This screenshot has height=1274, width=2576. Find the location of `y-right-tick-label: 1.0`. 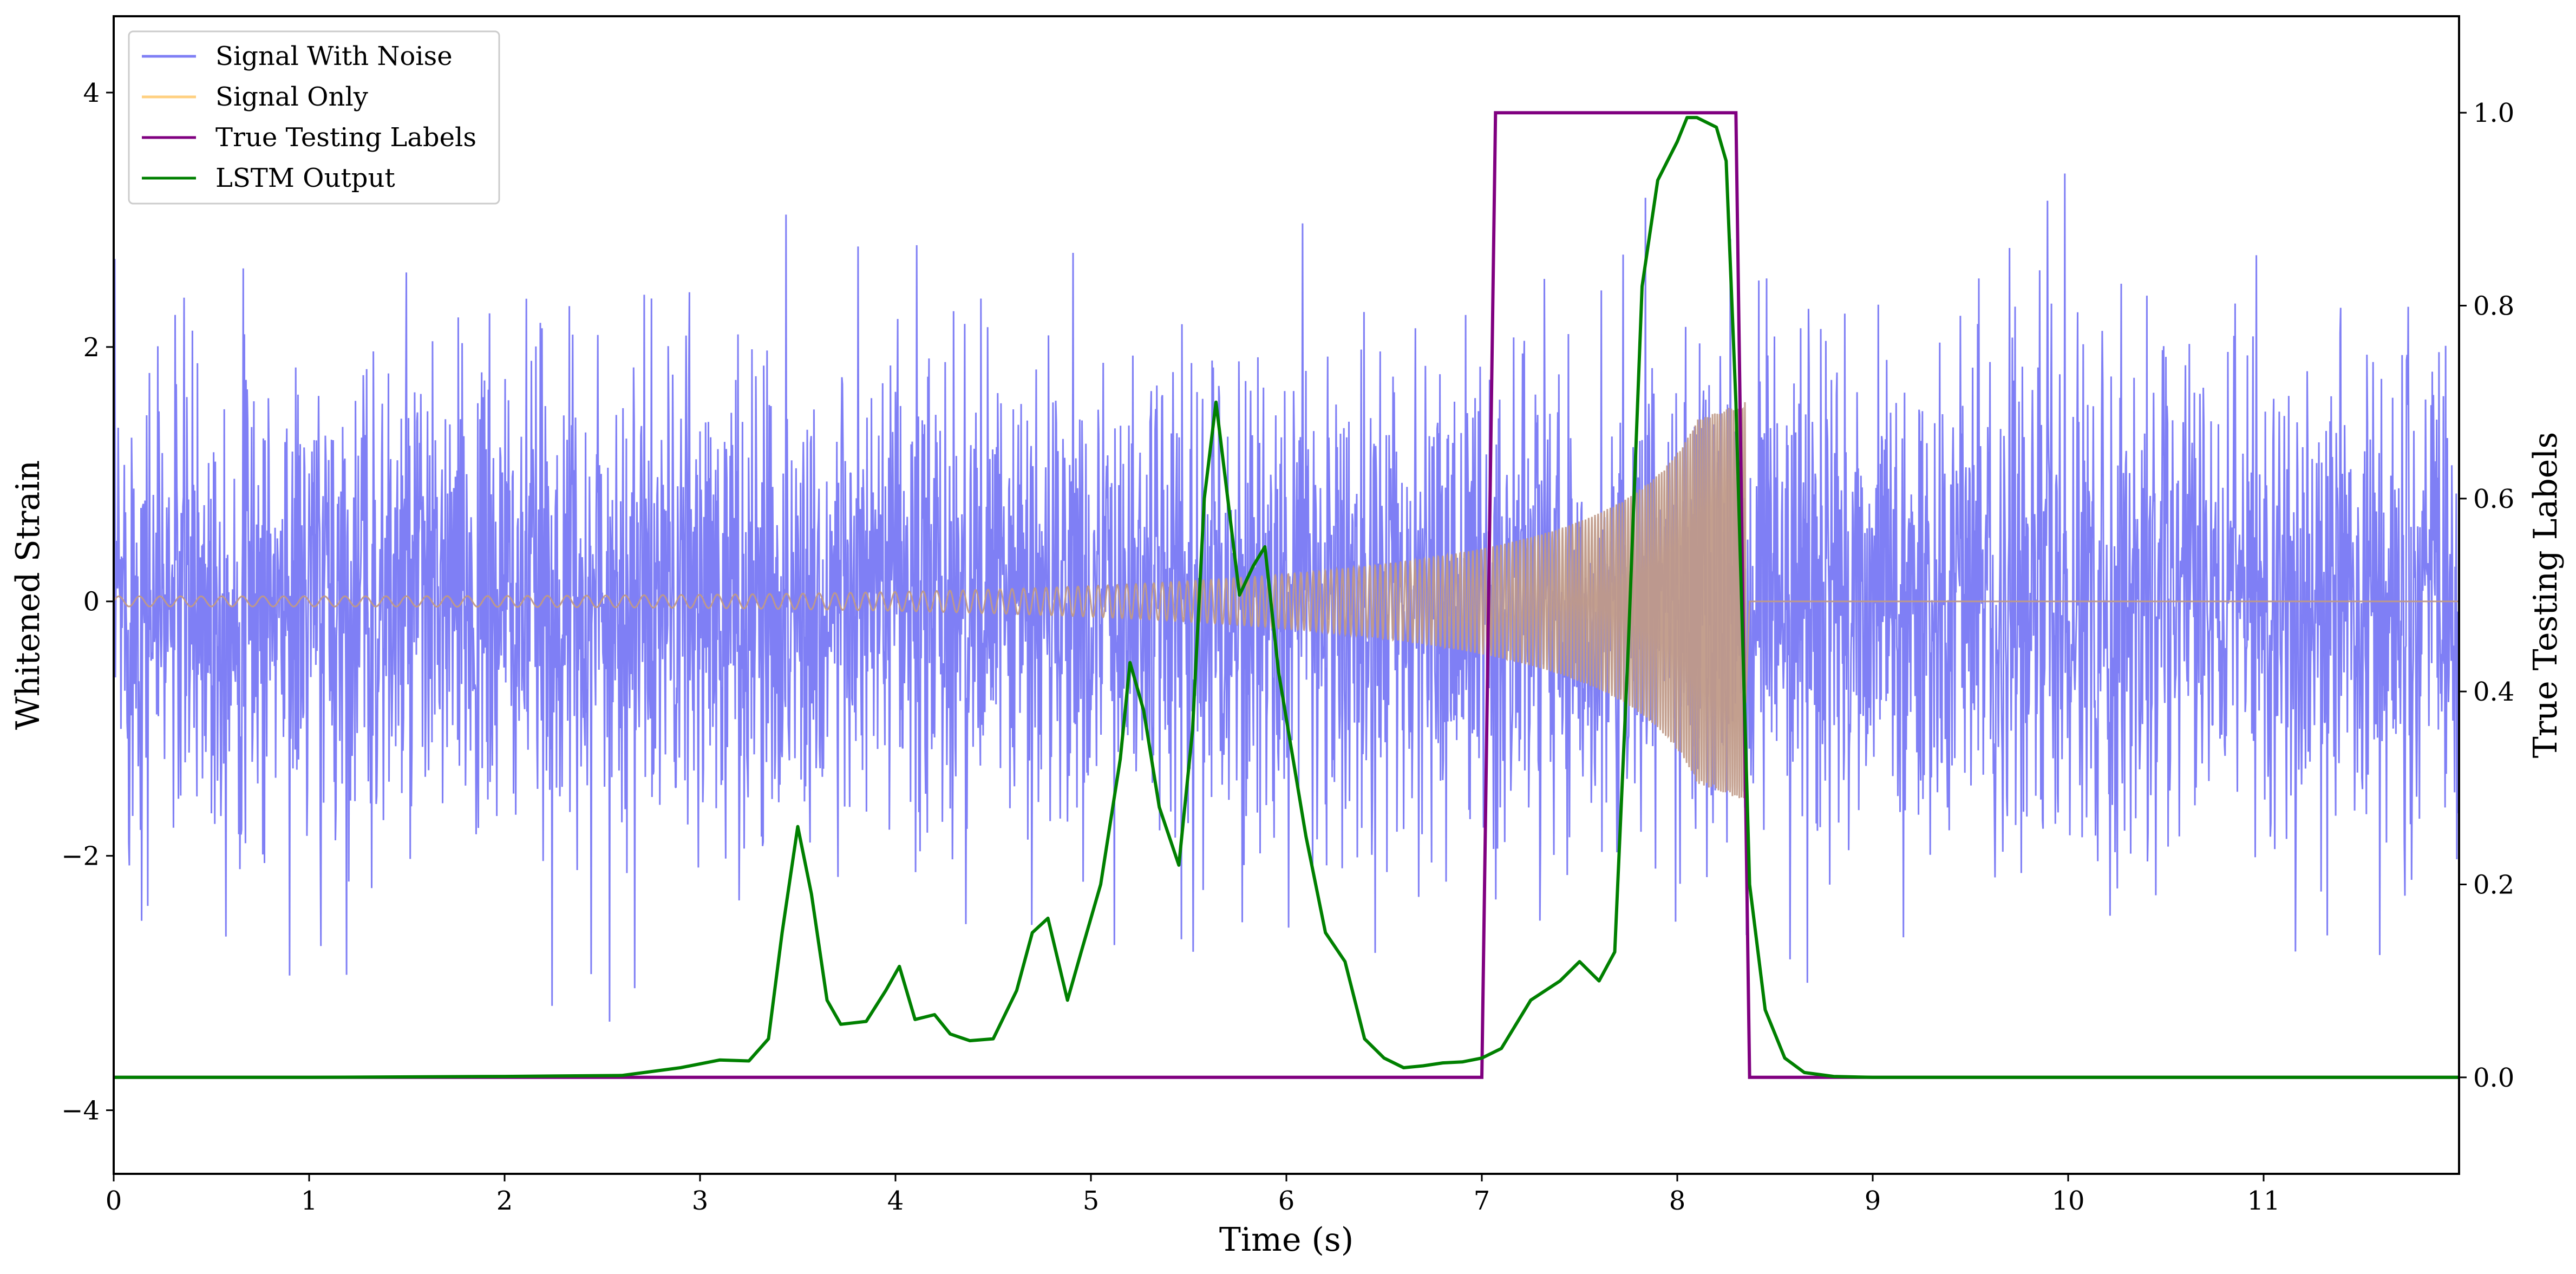

y-right-tick-label: 1.0 is located at coordinates (2493, 113).